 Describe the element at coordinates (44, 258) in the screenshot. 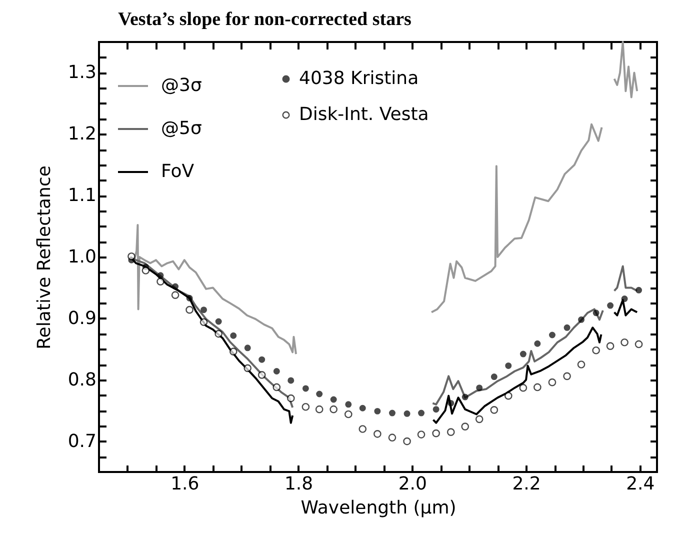

I see `y-axis-title: Relative Reflectance` at that location.